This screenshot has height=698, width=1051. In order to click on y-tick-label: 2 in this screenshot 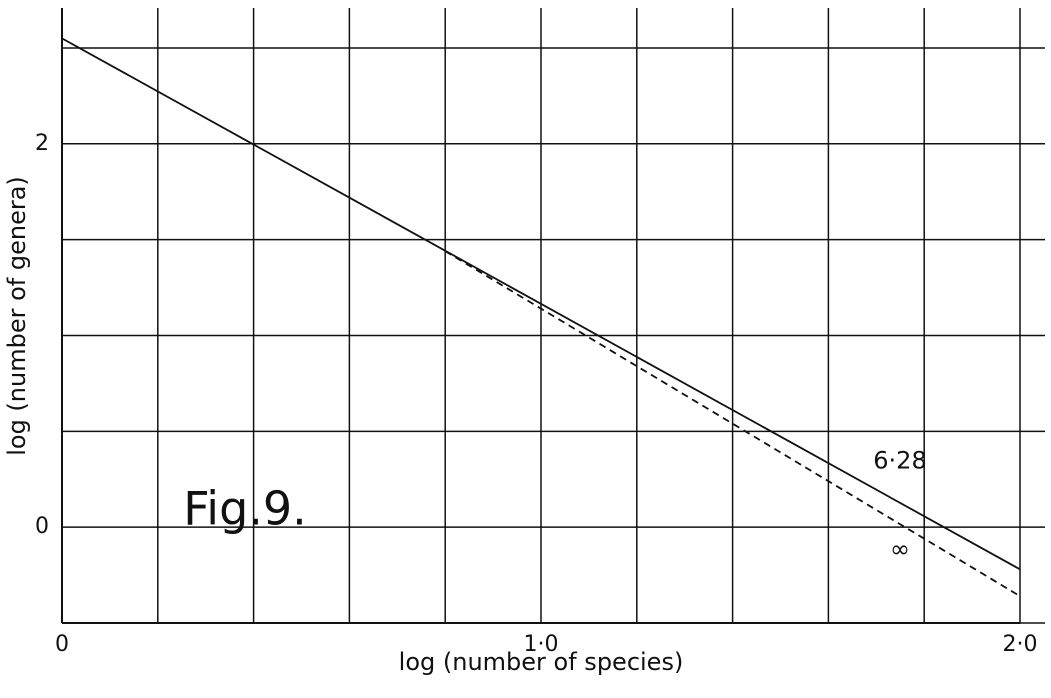, I will do `click(42, 143)`.